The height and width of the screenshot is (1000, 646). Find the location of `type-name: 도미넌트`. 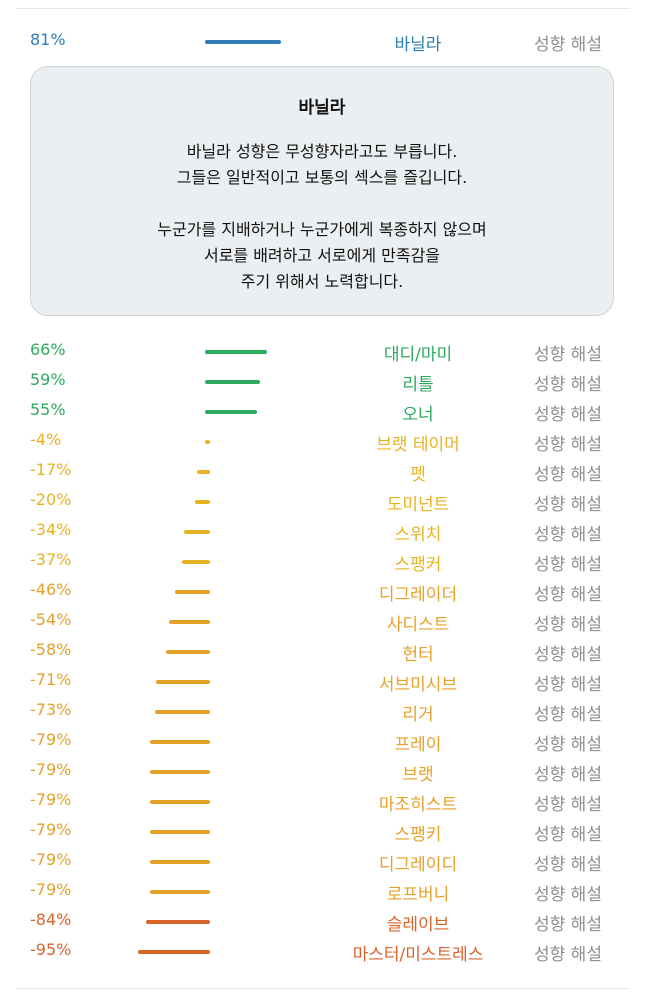

type-name: 도미넌트 is located at coordinates (418, 505).